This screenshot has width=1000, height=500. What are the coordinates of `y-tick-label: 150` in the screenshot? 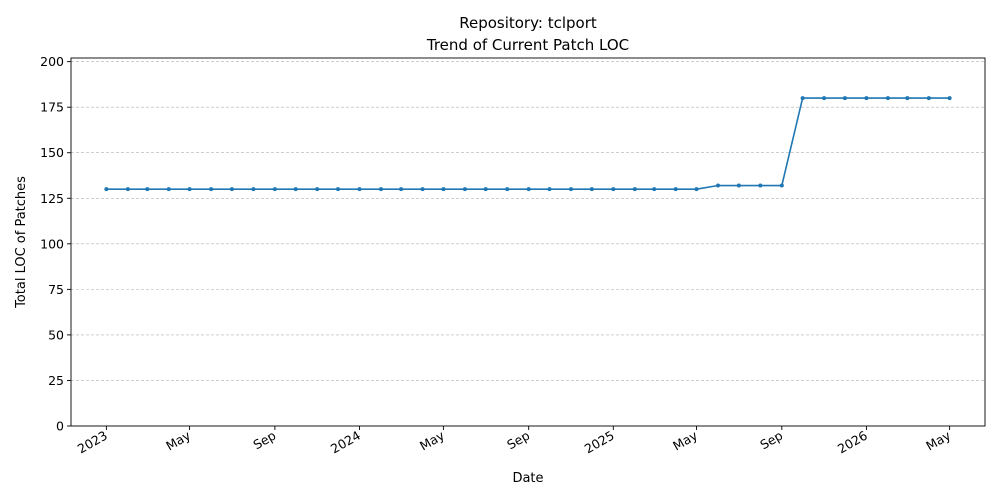 It's located at (52, 152).